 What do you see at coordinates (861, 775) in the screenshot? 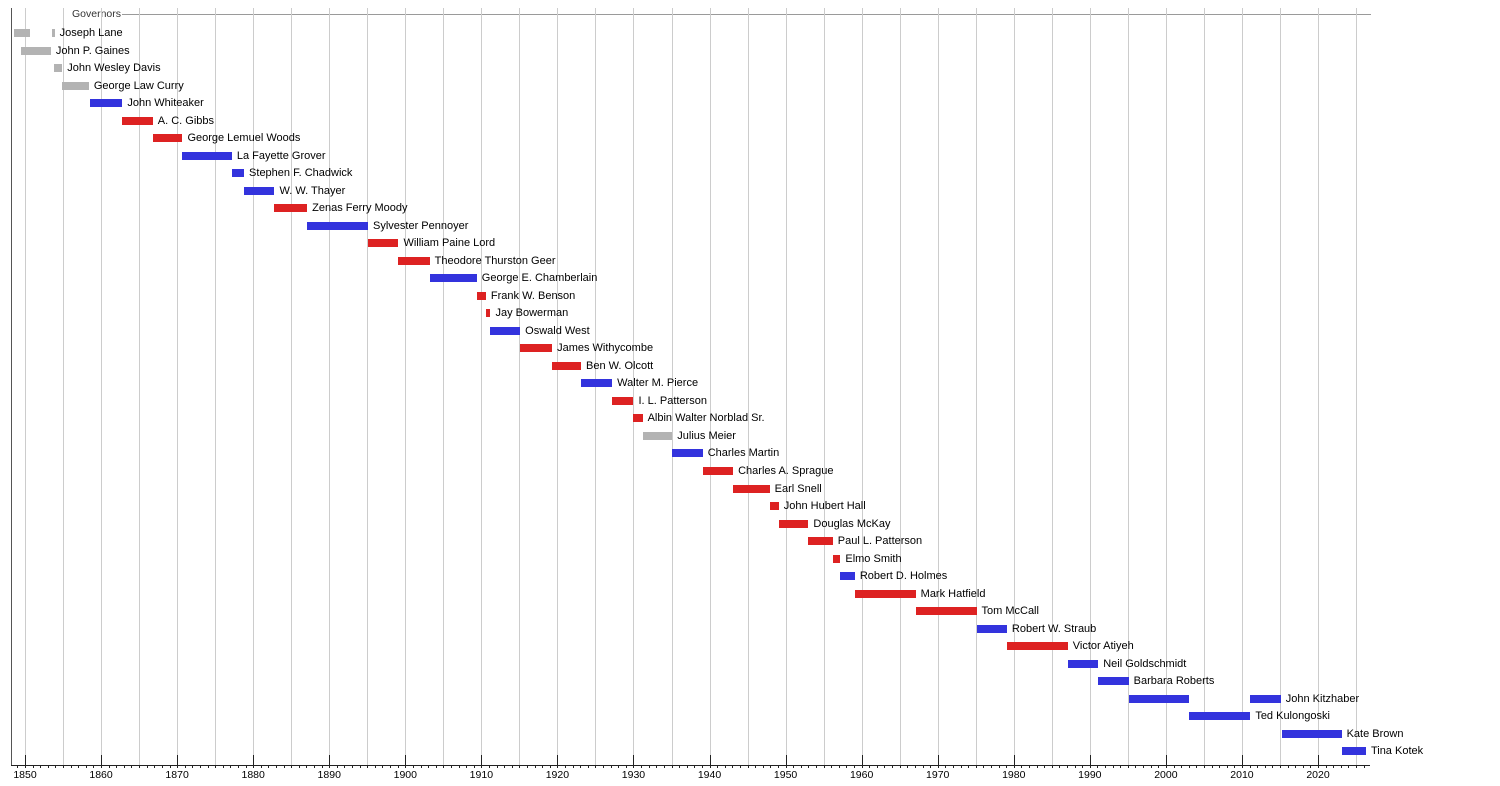
I see `x-tick-label: 1960` at bounding box center [861, 775].